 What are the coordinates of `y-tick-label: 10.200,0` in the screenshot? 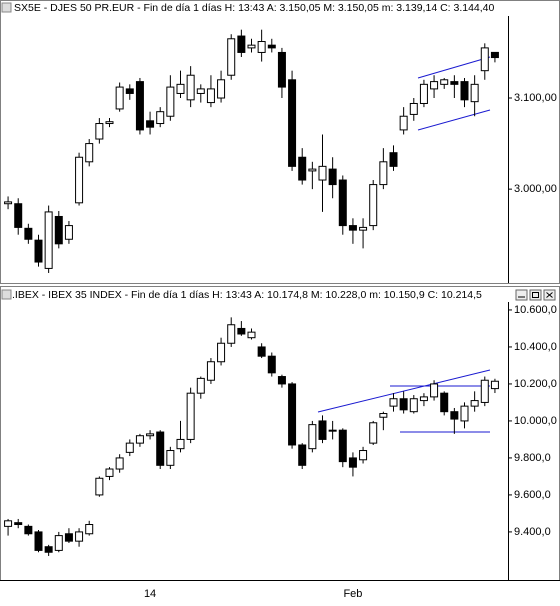 It's located at (535, 384).